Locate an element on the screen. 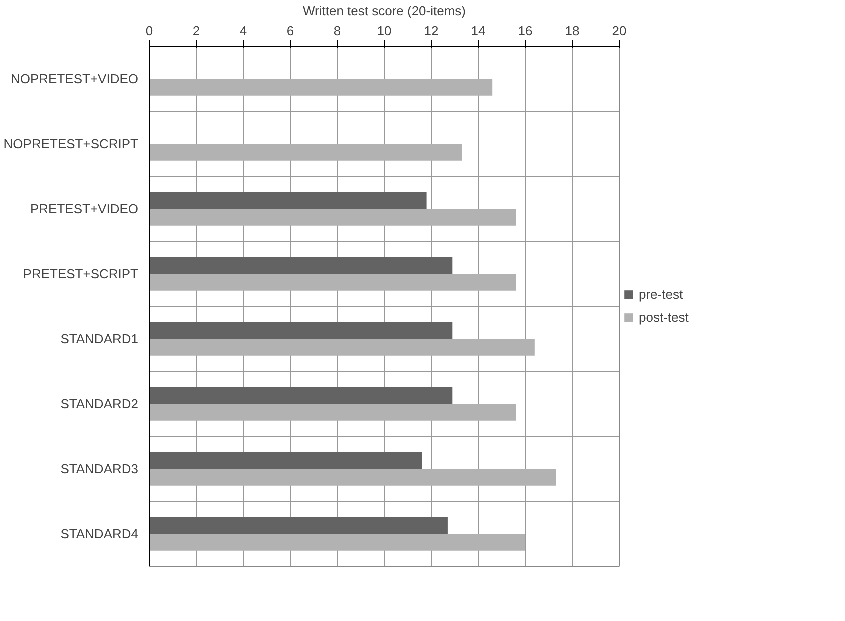 This screenshot has height=621, width=845. x-tick-label: 14 is located at coordinates (478, 31).